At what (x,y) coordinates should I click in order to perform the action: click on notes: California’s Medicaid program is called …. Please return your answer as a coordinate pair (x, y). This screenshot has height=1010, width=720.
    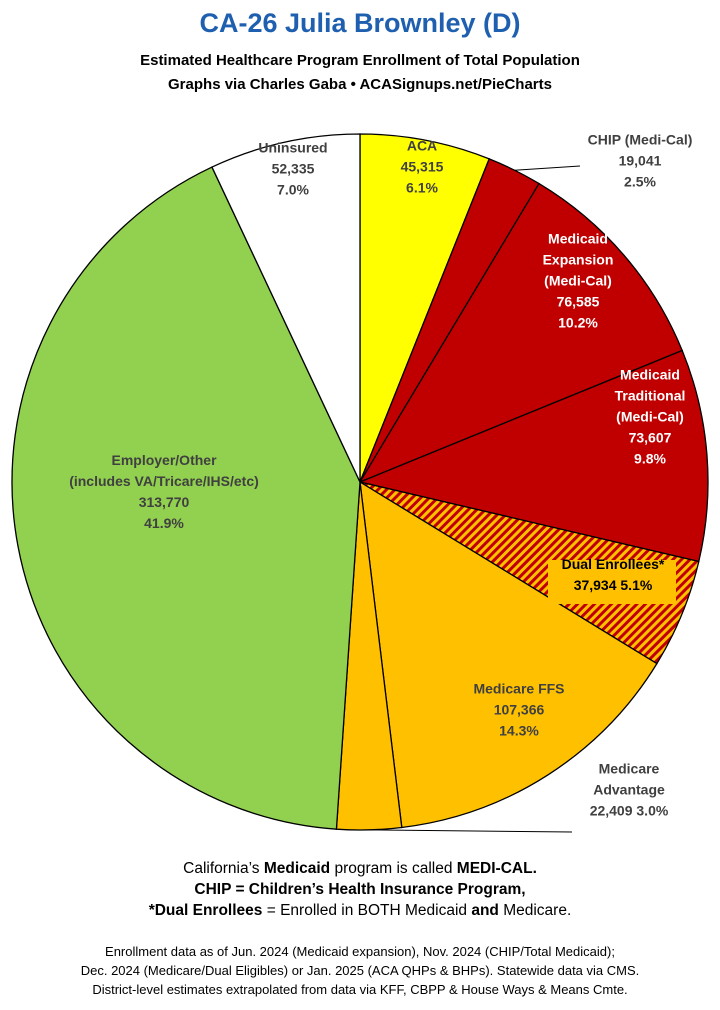
    Looking at the image, I should click on (360, 889).